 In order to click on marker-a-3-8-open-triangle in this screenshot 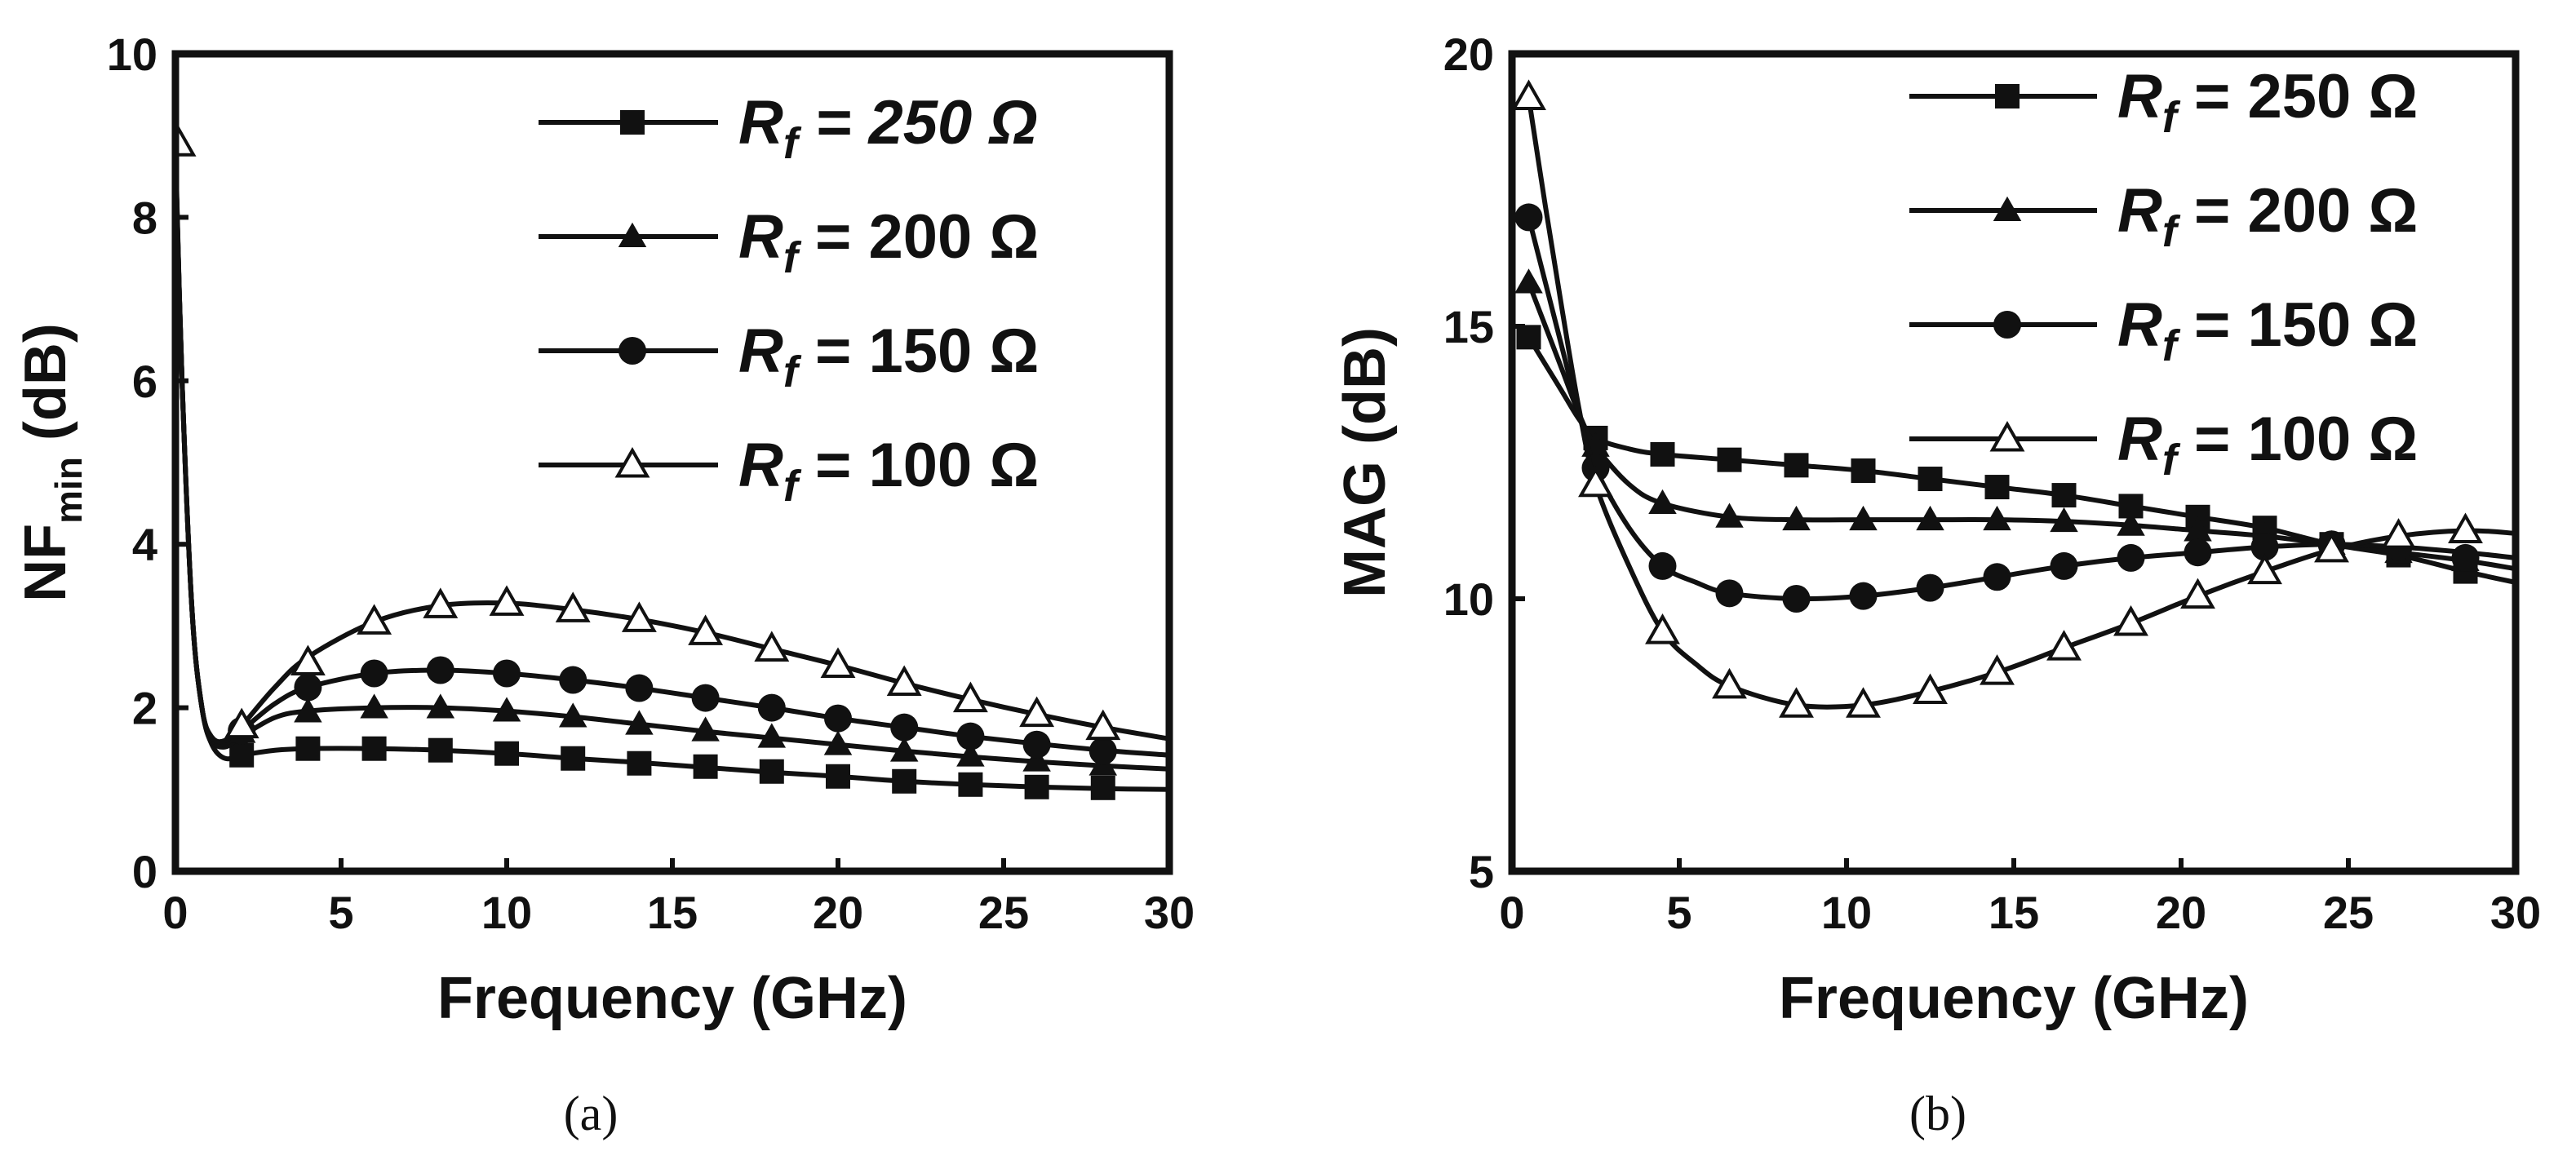, I will do `click(706, 629)`.